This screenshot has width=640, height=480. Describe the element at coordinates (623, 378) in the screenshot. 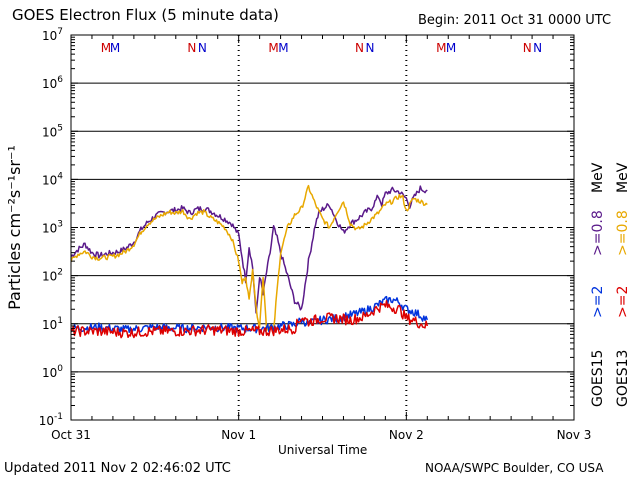

I see `legend-satellite: GOES13` at that location.